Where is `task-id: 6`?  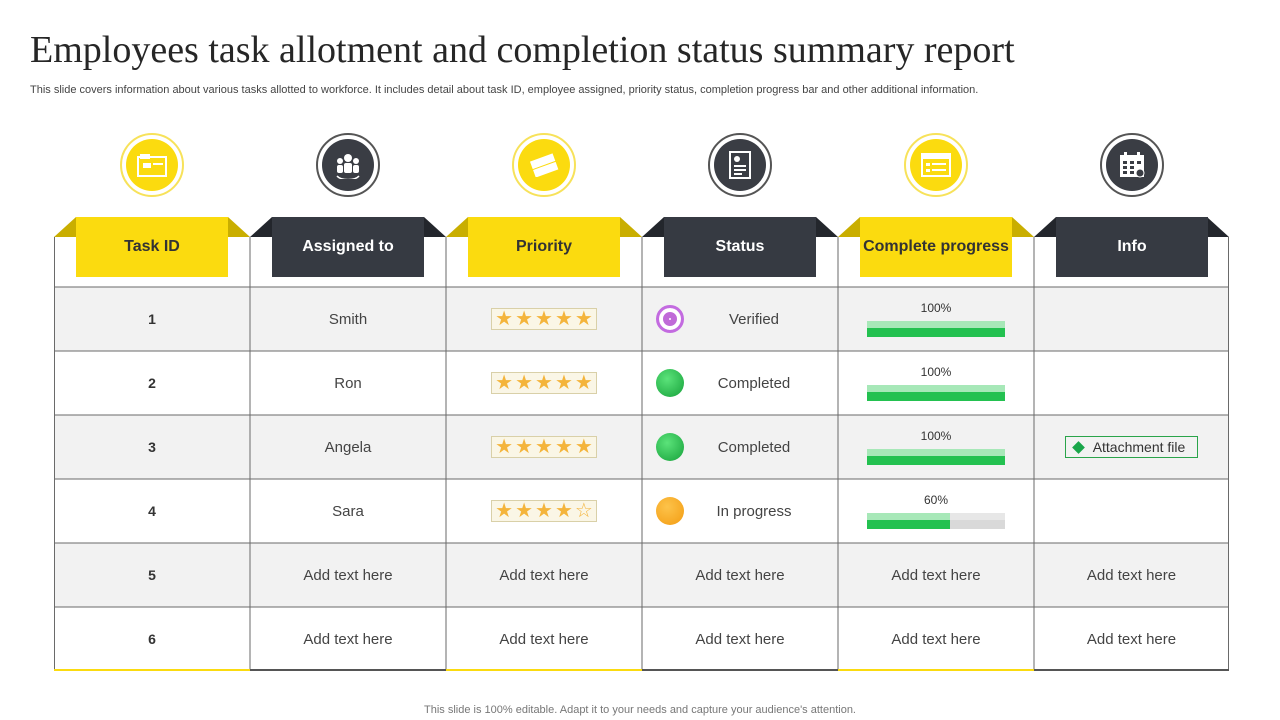
task-id: 6 is located at coordinates (152, 639).